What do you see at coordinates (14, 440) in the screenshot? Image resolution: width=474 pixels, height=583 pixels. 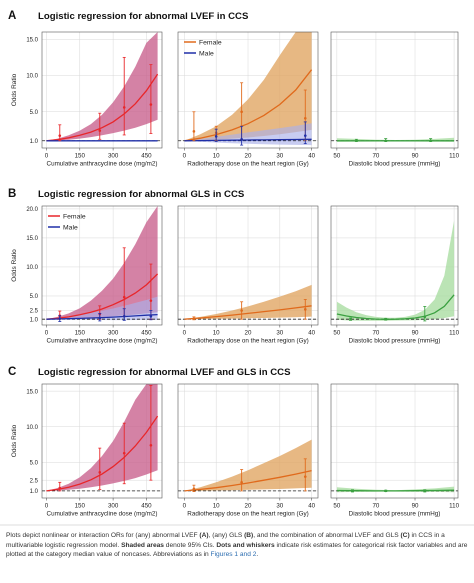 I see `y-axis-label: Odds Ratio` at bounding box center [14, 440].